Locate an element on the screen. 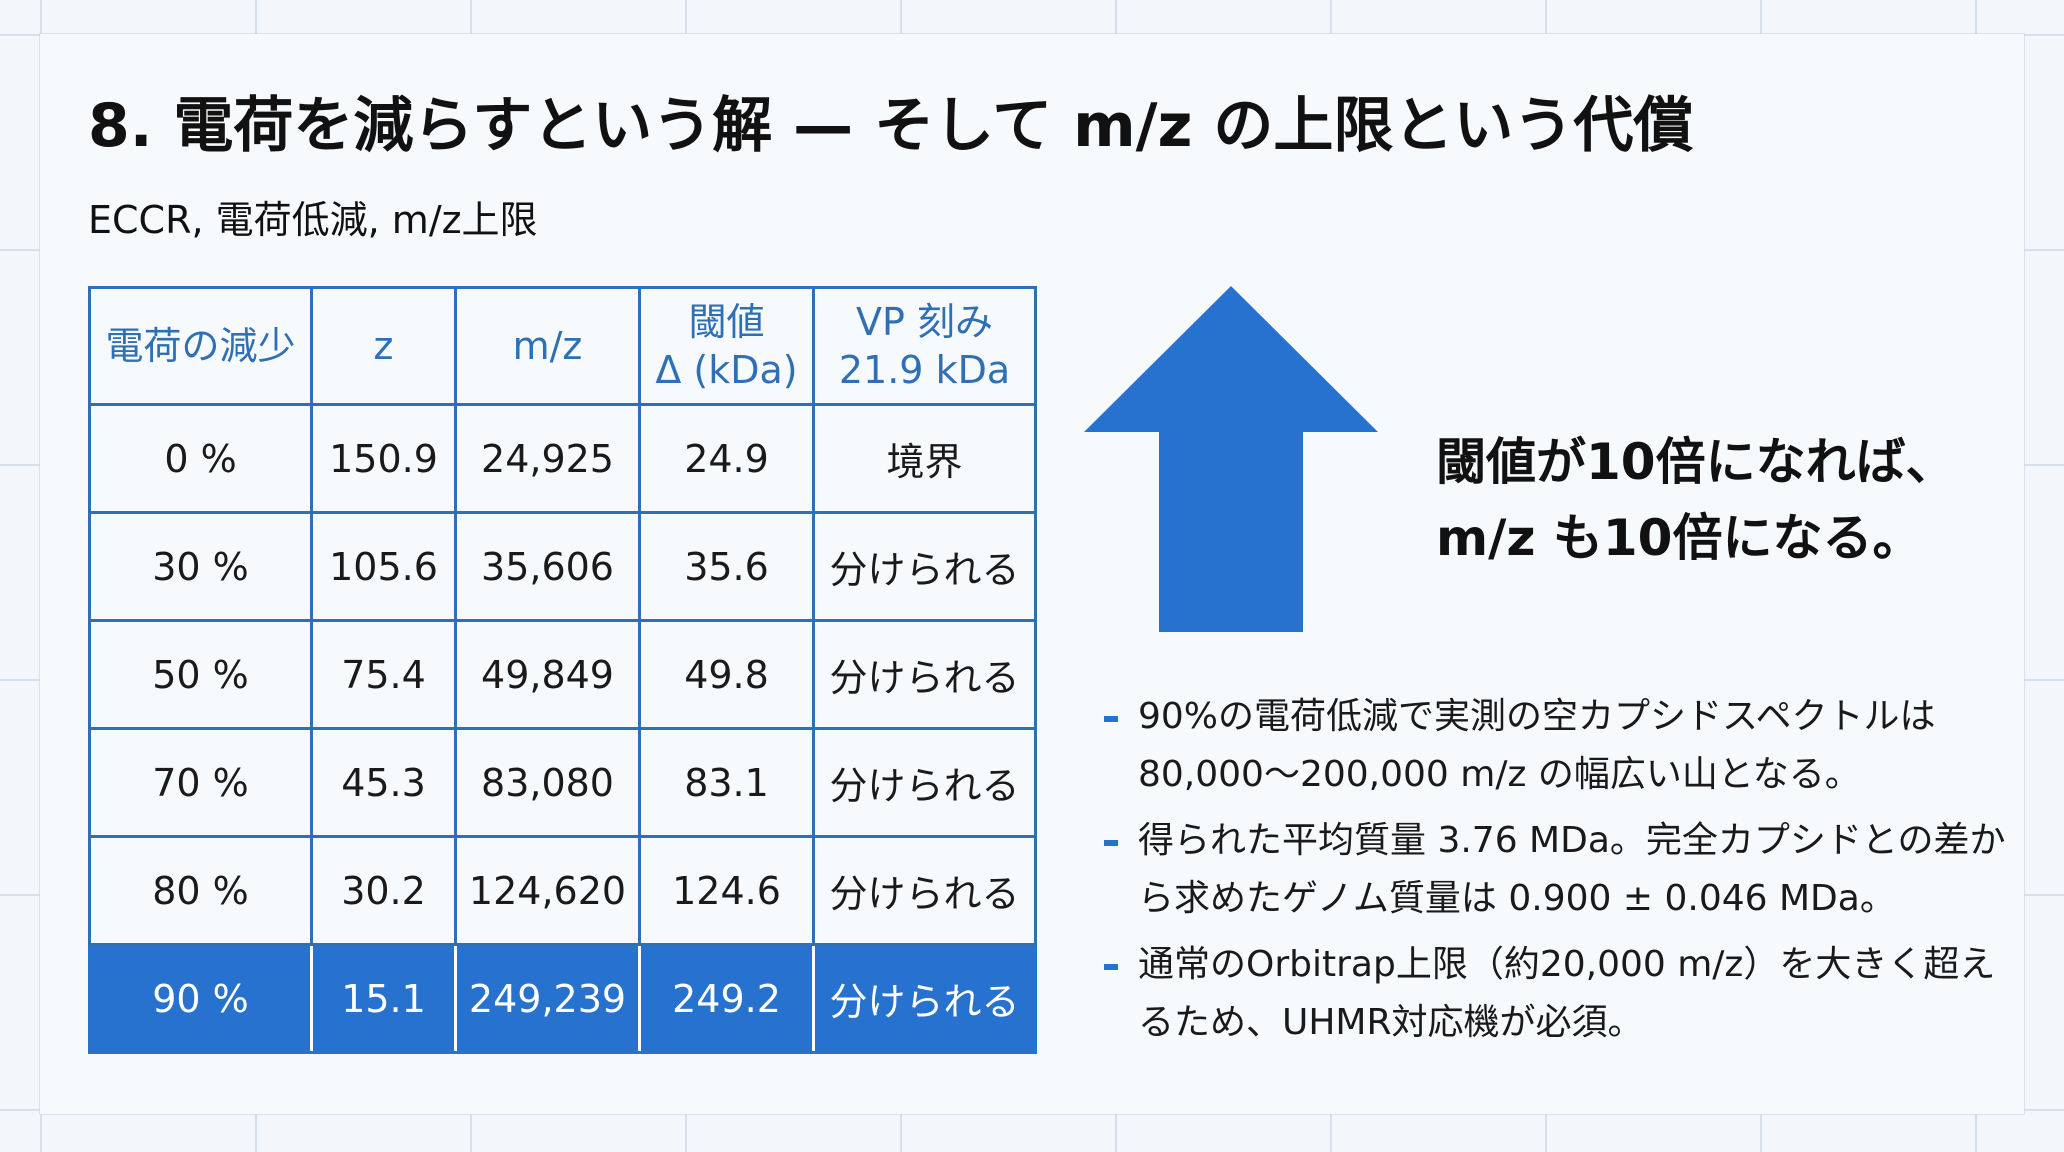  page-title: 8. 電荷を減らすという解 — そして m/z の上限という代償 is located at coordinates (891, 126).